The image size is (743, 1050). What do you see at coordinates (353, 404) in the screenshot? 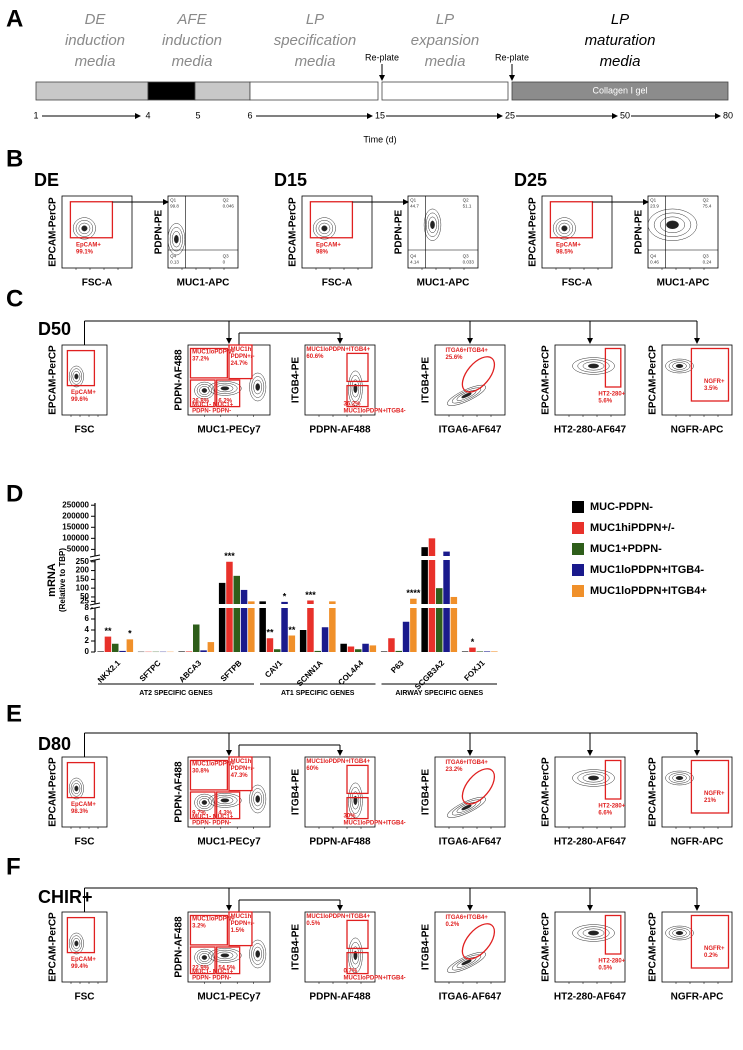
I see `gate-label: 36.2%` at bounding box center [353, 404].